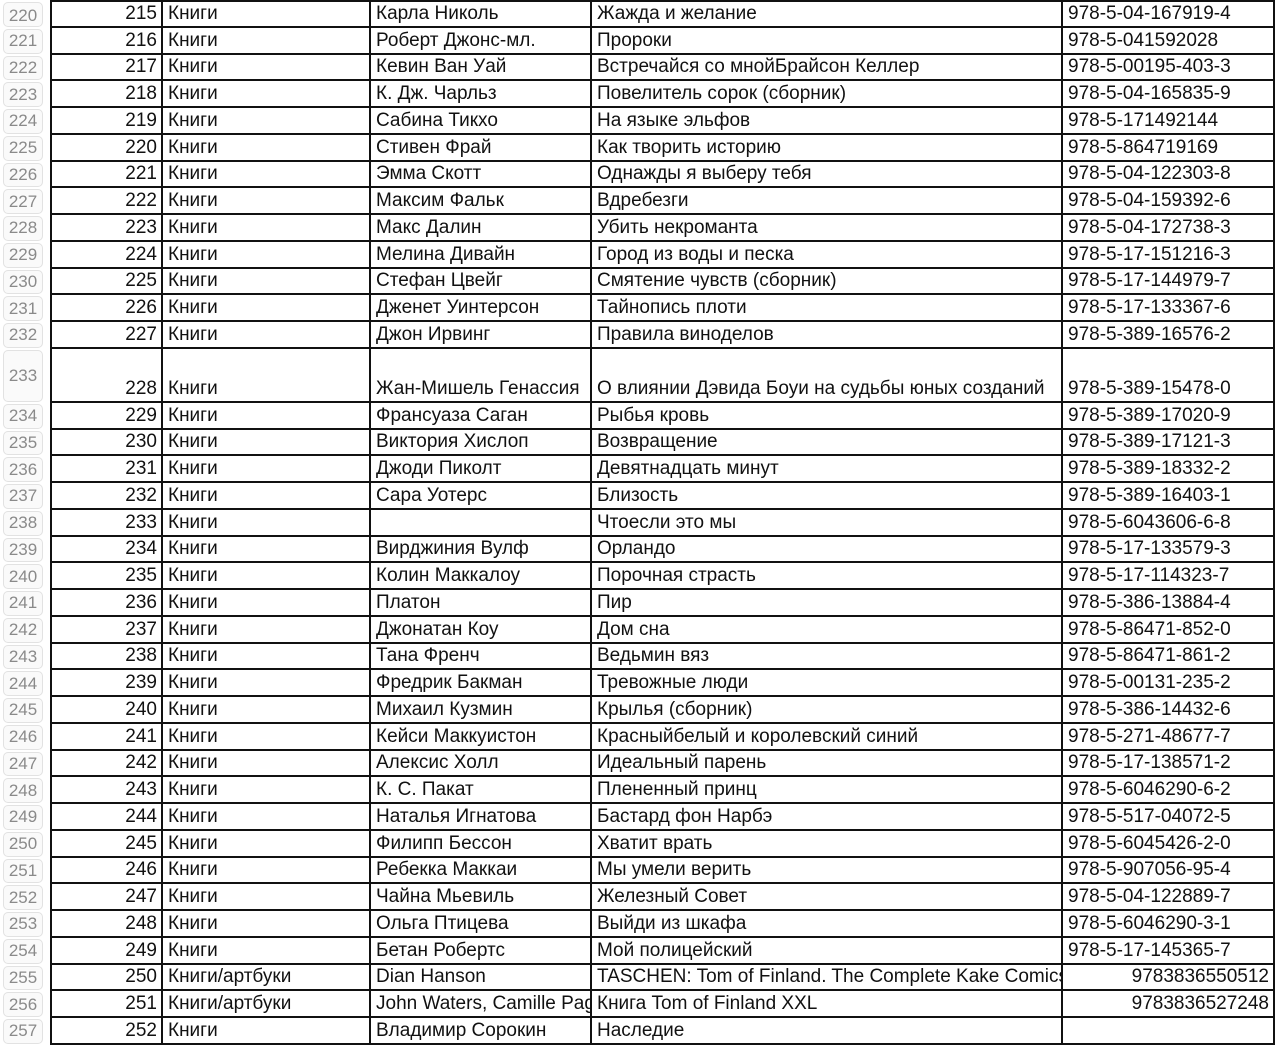 This screenshot has width=1280, height=1045. Describe the element at coordinates (23, 897) in the screenshot. I see `row-header: 252` at that location.